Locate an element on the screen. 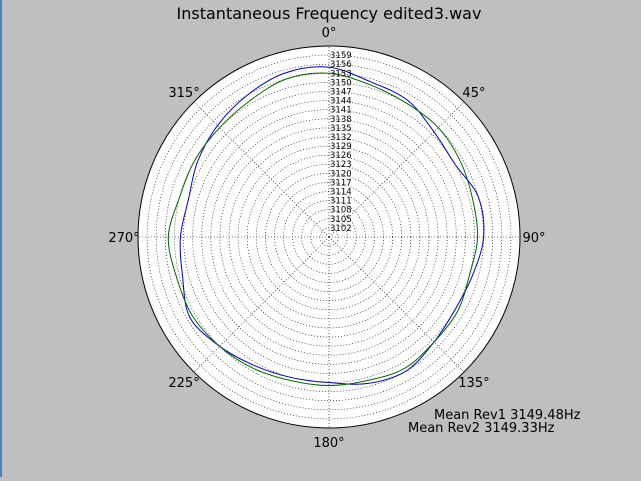 This screenshot has width=641, height=481. window-left-edge is located at coordinates (1, 238).